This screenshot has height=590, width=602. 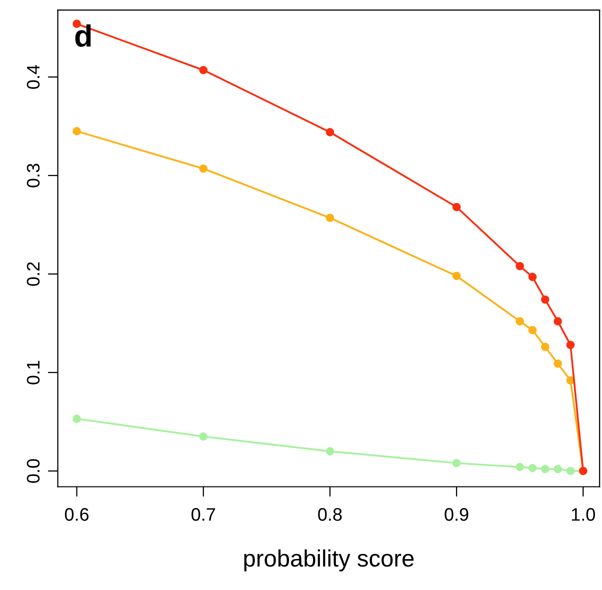 I want to click on x-tick-label: 0.7, so click(x=204, y=514).